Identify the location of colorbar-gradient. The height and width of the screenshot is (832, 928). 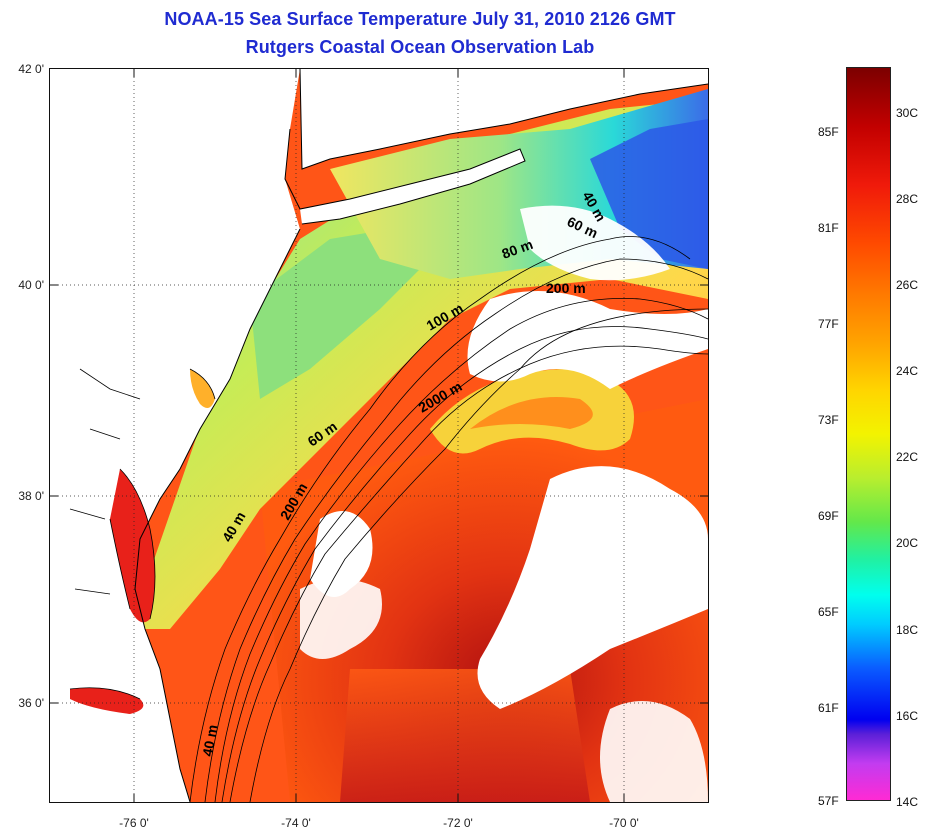
(868, 434).